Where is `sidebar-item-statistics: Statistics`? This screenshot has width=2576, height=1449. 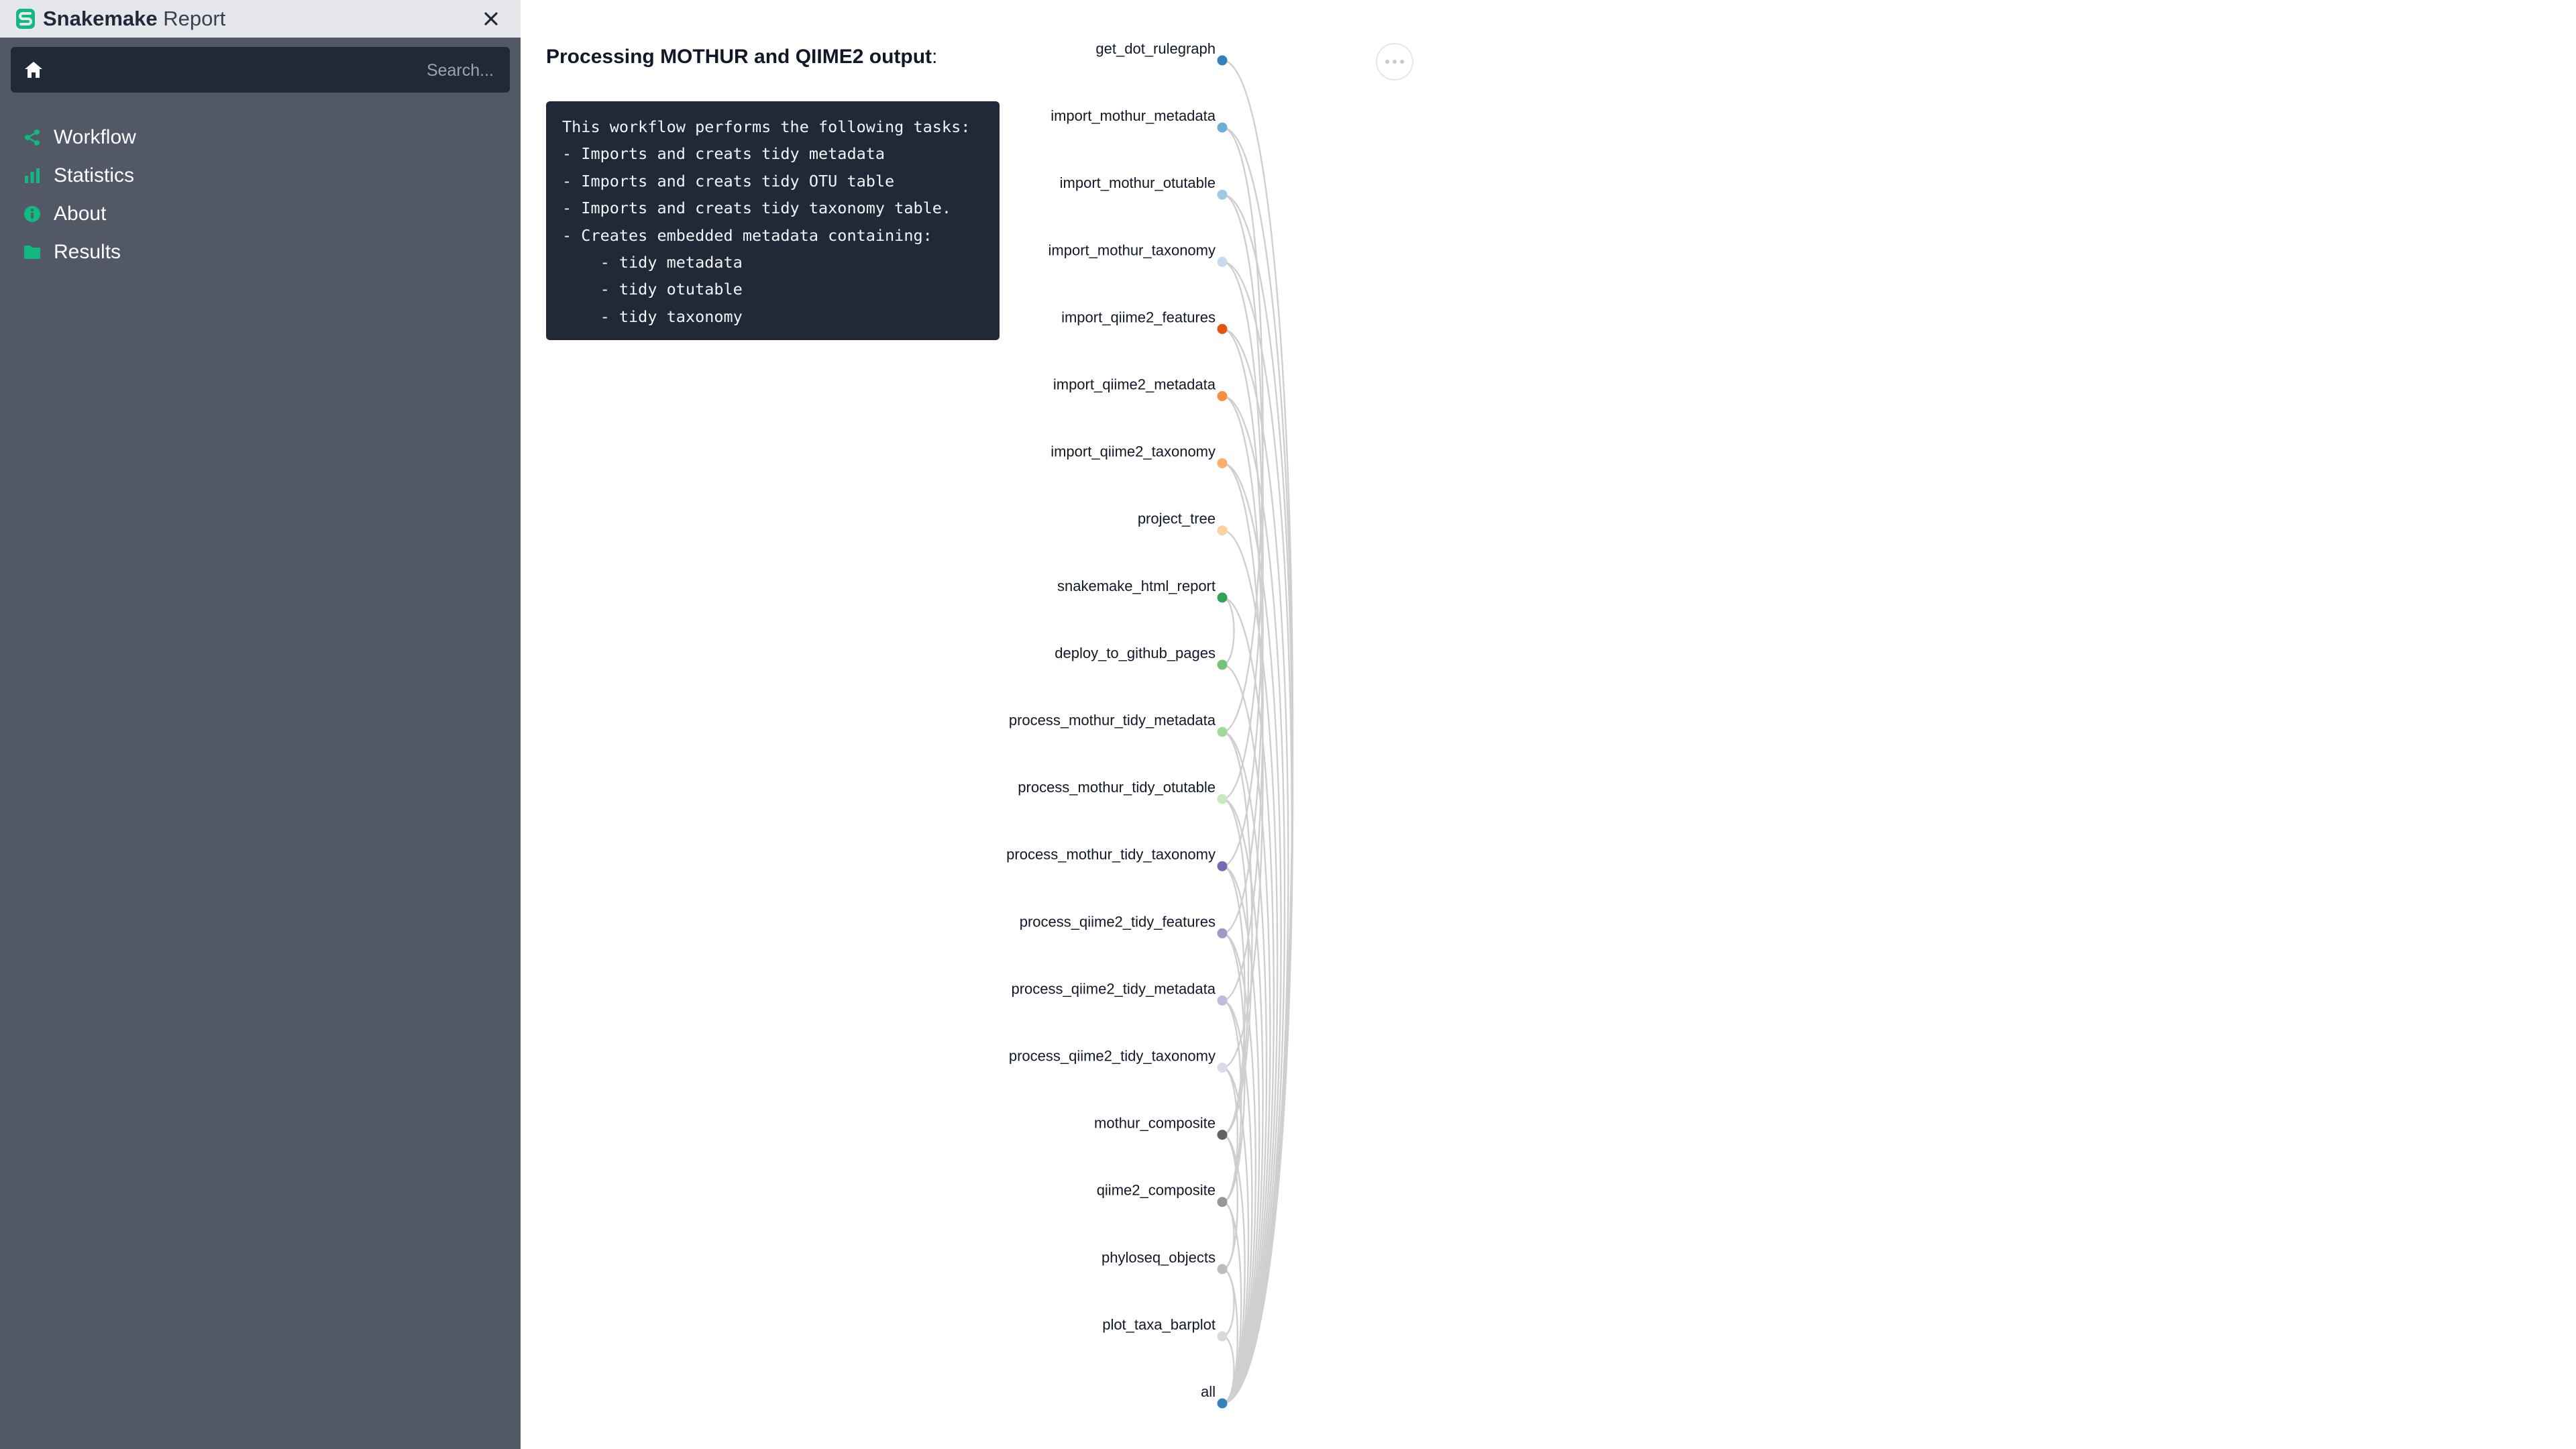
sidebar-item-statistics: Statistics is located at coordinates (260, 175).